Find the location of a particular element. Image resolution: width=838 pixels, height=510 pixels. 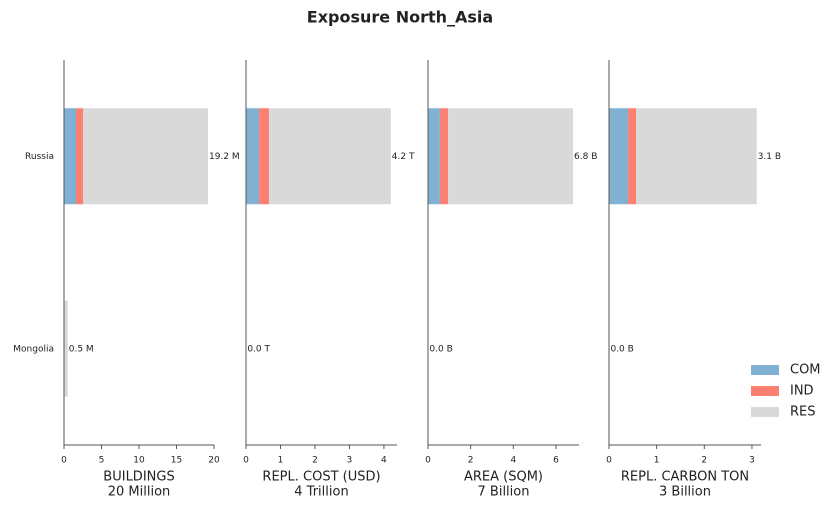

category-label: Mongolia is located at coordinates (33, 349).